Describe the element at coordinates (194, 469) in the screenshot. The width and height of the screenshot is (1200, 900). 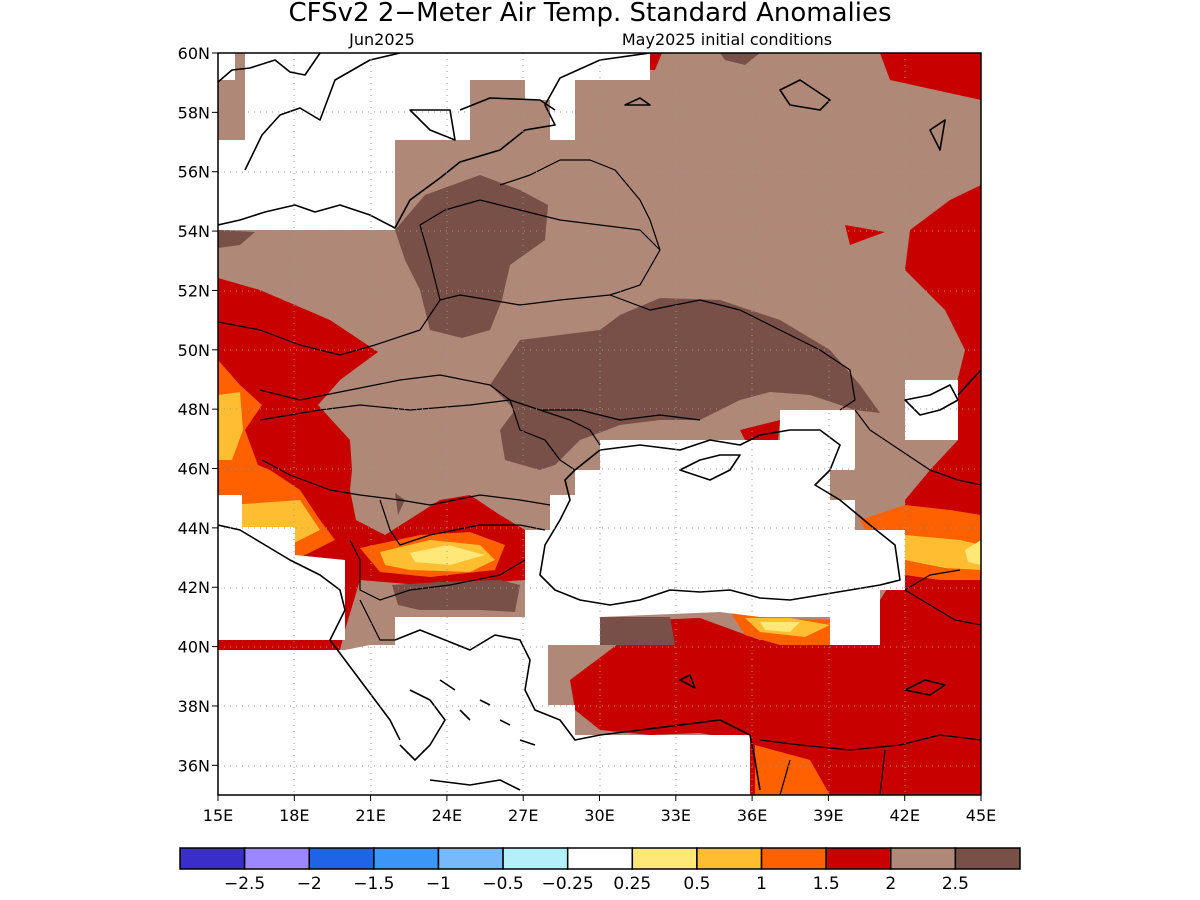
I see `lat-tick-label: 46N` at that location.